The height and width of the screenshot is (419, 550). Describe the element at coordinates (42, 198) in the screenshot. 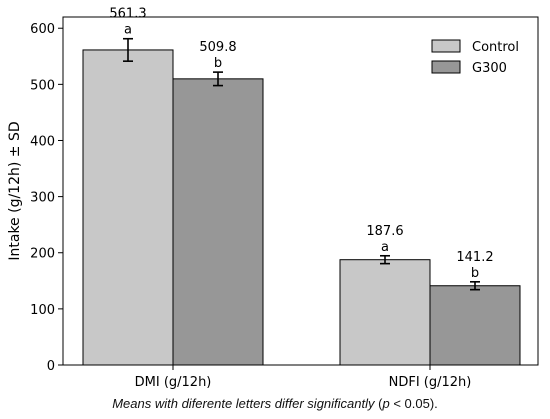

I see `y-tick-label: 300` at that location.